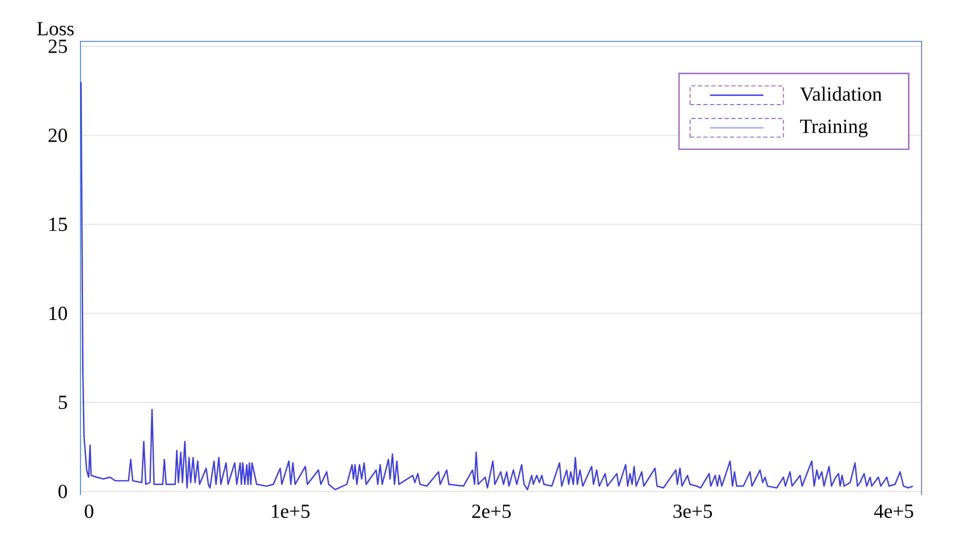 The width and height of the screenshot is (959, 540). I want to click on x-tick-label: 2e+5, so click(491, 511).